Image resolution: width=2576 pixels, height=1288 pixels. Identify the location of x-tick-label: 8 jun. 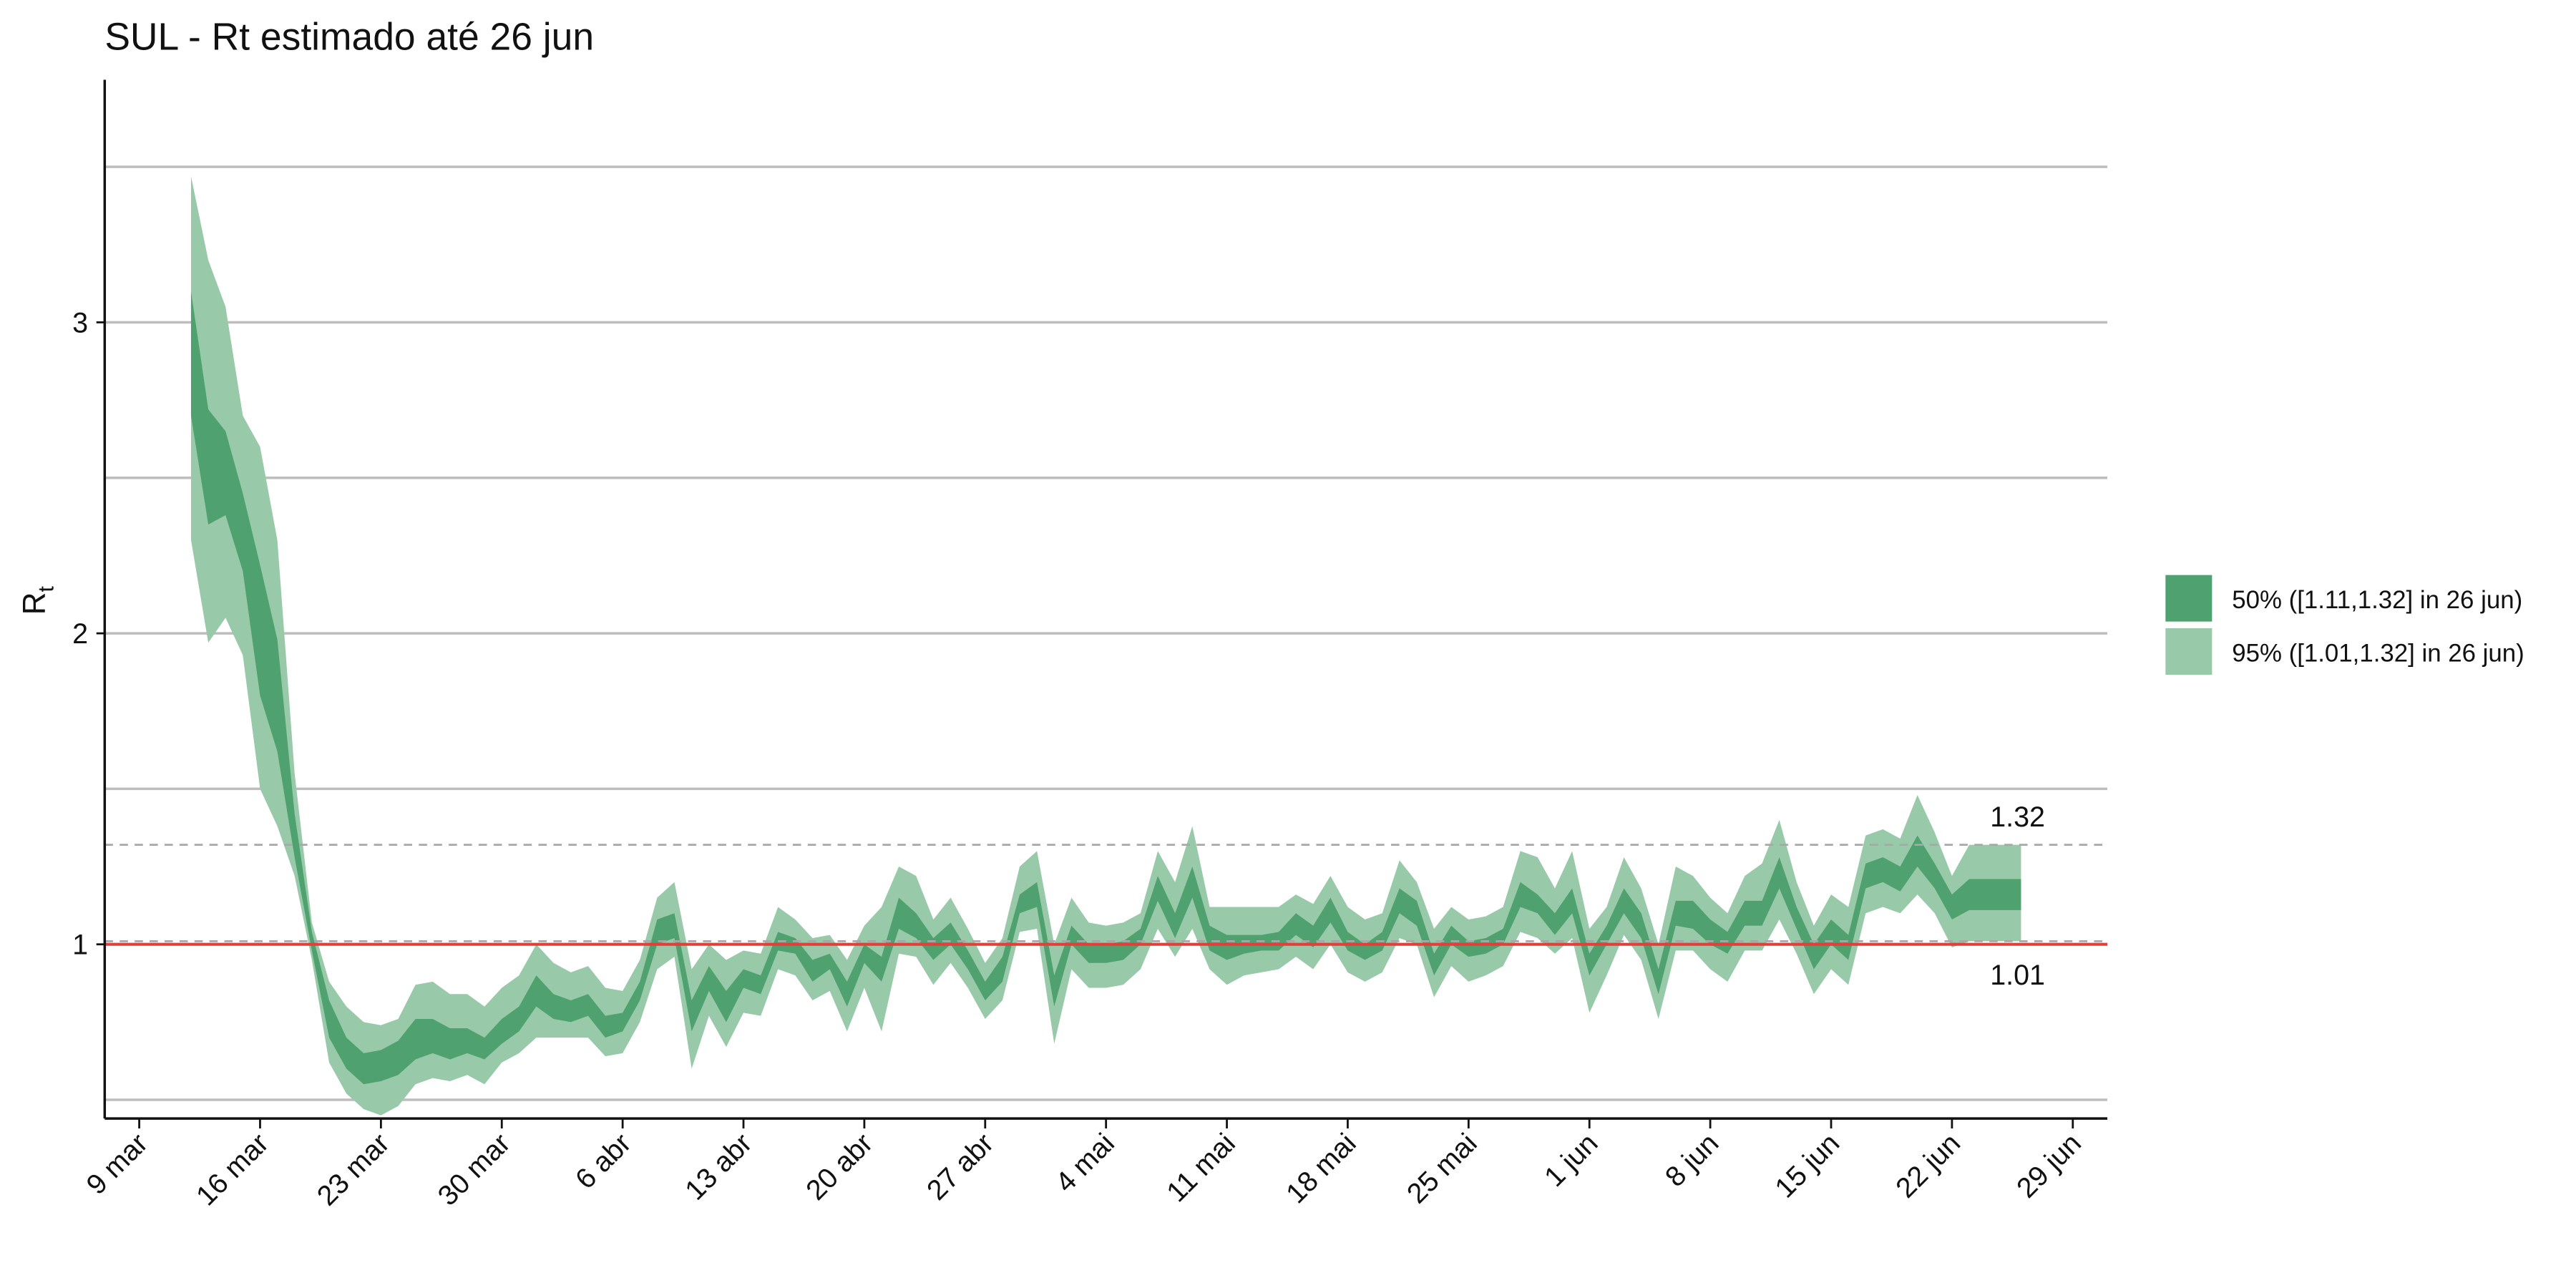
(1692, 1161).